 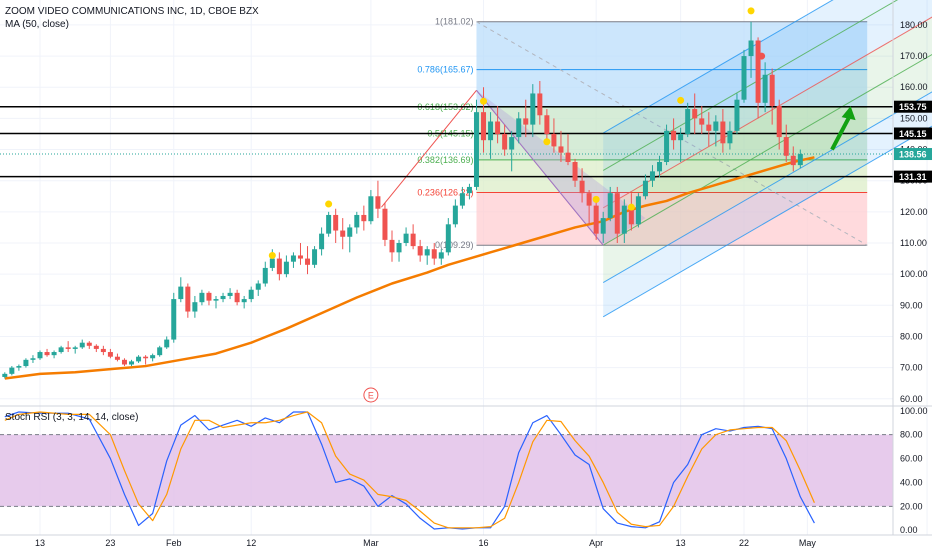 I want to click on price-tick-label: 70.00, so click(x=911, y=368).